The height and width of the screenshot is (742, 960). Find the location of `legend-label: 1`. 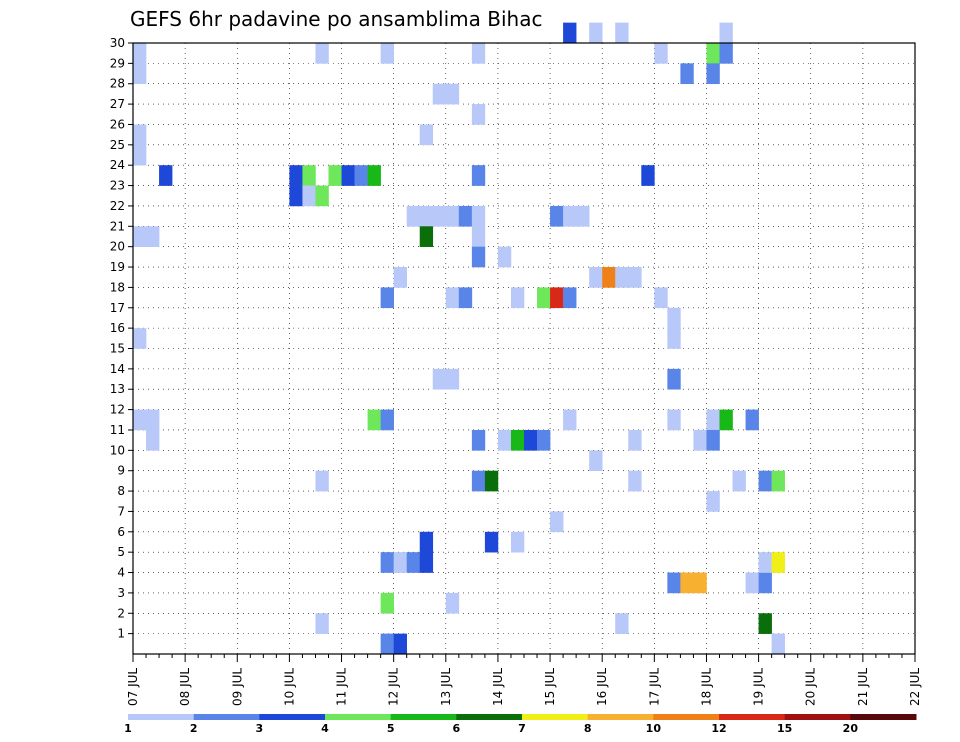

legend-label: 1 is located at coordinates (128, 728).